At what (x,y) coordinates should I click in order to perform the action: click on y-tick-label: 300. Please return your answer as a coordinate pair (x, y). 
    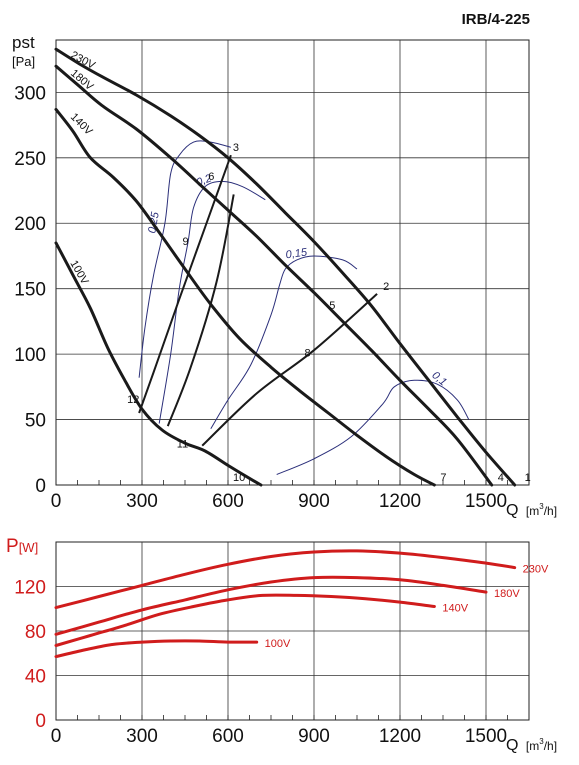
    Looking at the image, I should click on (30, 93).